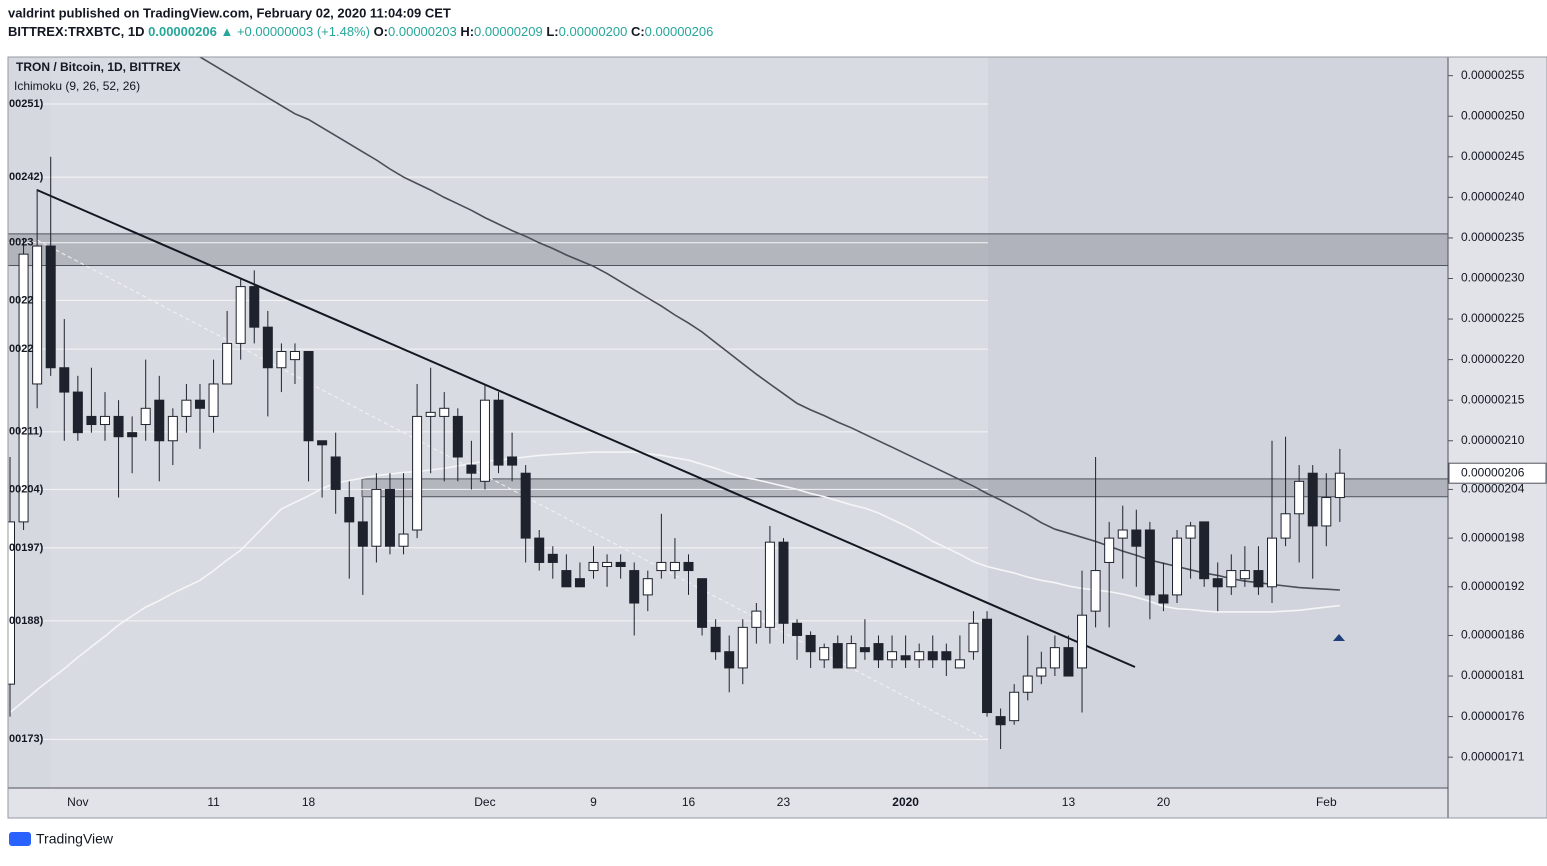 This screenshot has width=1547, height=866. Describe the element at coordinates (381, 31) in the screenshot. I see `open-label: O:` at that location.